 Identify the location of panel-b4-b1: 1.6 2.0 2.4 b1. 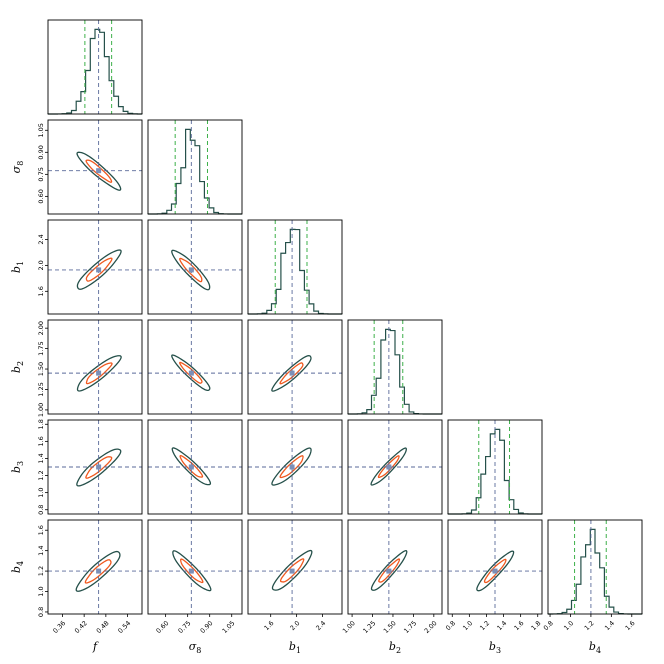
(295, 587).